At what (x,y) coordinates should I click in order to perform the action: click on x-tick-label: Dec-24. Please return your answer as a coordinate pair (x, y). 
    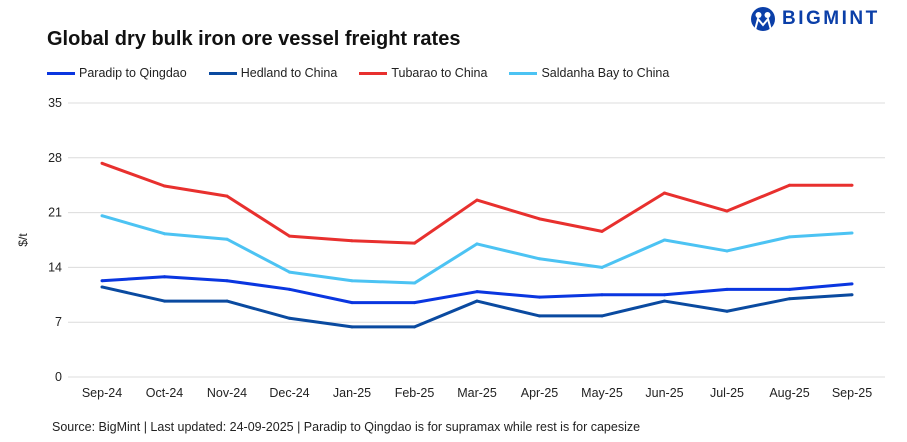
    Looking at the image, I should click on (289, 393).